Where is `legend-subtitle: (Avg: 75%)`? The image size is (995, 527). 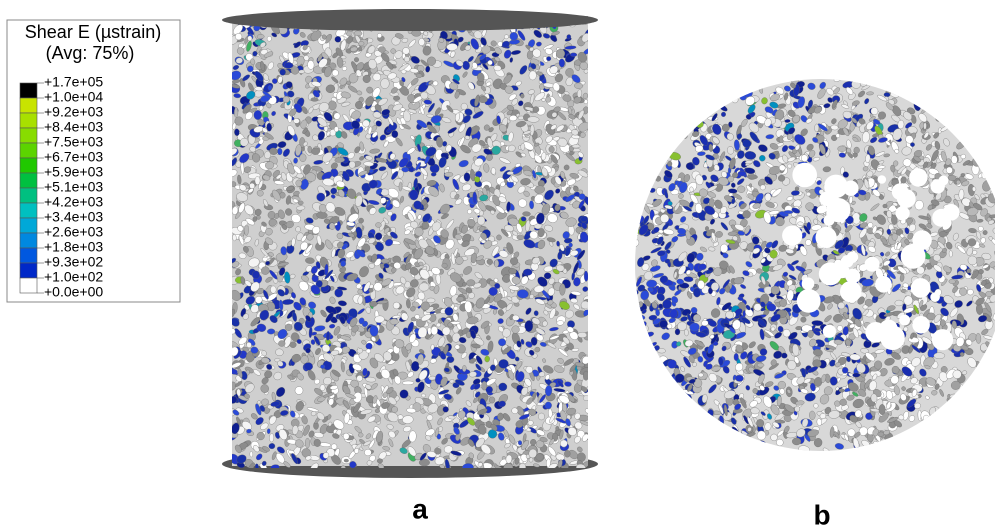 legend-subtitle: (Avg: 75%) is located at coordinates (90, 53).